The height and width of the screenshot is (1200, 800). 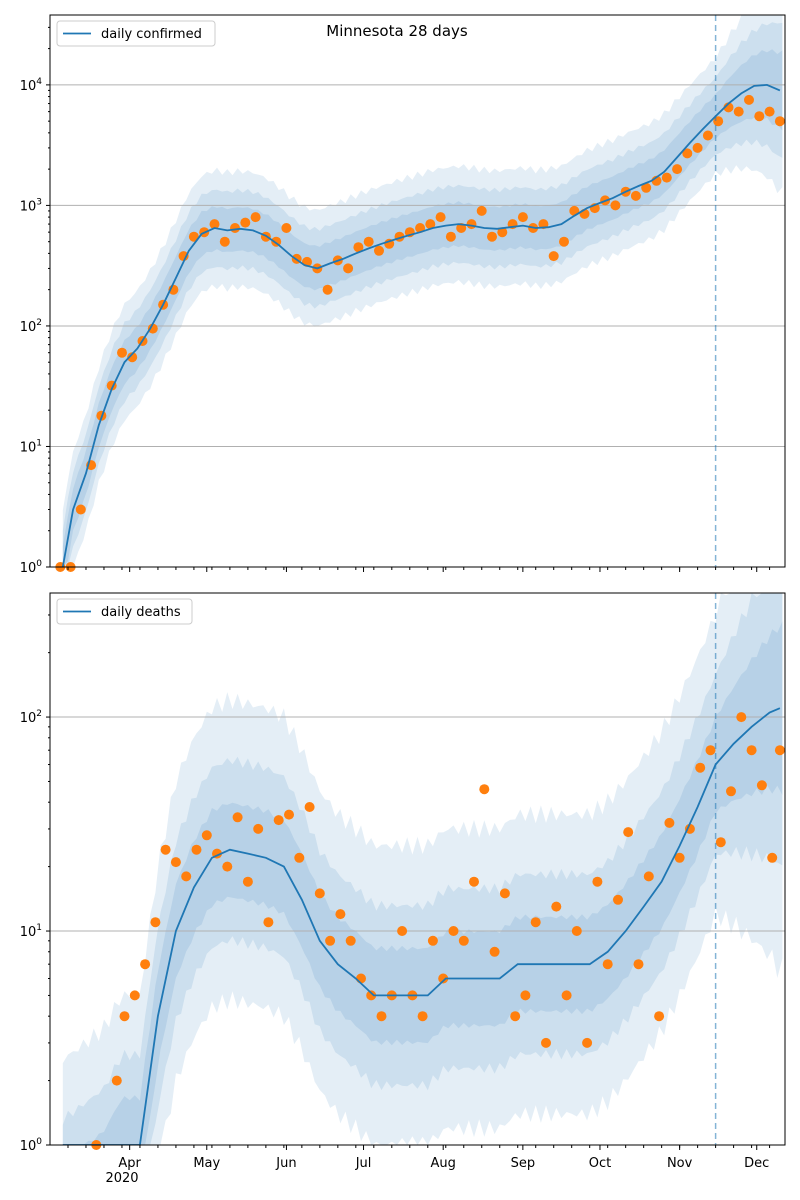 What do you see at coordinates (419, 1158) in the screenshot?
I see `deaths-x-axis: Apr May Jun Jul Aug Sep Oct Nov Dec` at bounding box center [419, 1158].